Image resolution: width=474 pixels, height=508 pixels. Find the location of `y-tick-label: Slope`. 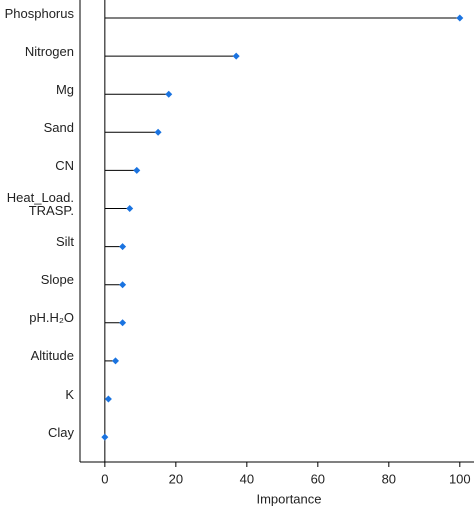

y-tick-label: Slope is located at coordinates (57, 280).